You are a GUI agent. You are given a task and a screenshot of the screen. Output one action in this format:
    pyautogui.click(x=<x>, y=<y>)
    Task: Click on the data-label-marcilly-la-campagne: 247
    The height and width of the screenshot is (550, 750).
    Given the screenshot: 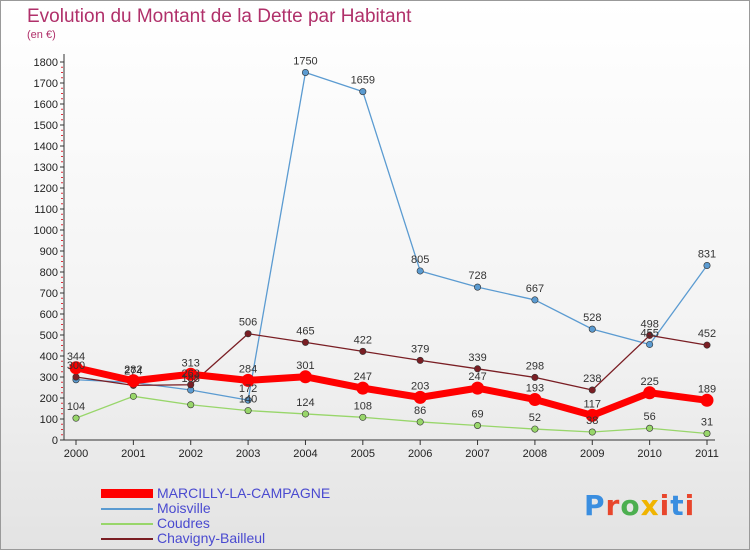 What is the action you would take?
    pyautogui.click(x=477, y=377)
    